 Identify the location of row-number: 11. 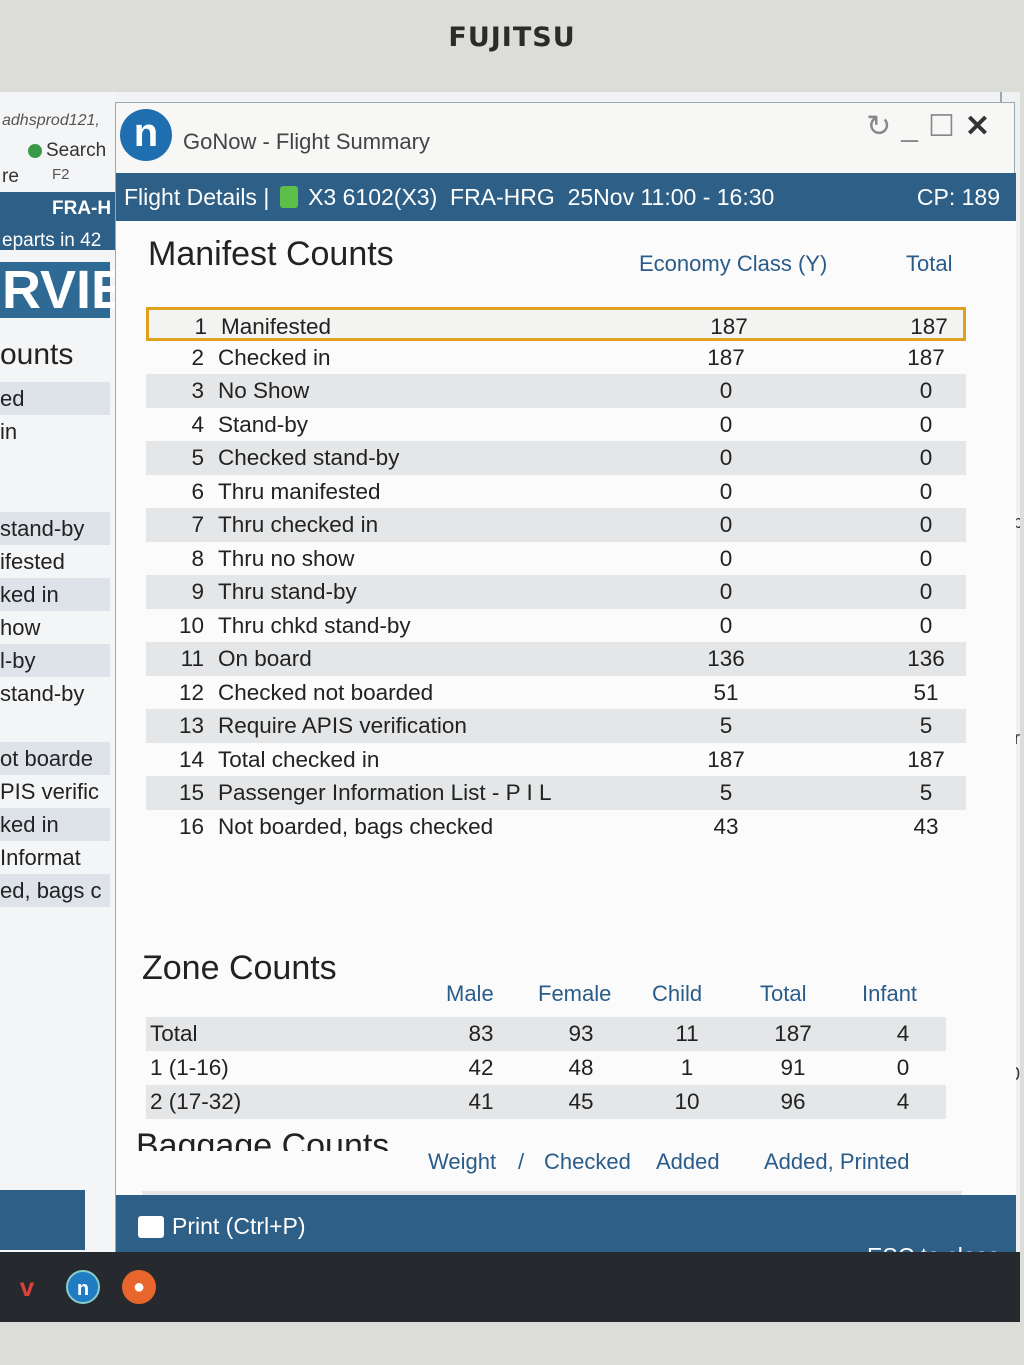
(192, 658).